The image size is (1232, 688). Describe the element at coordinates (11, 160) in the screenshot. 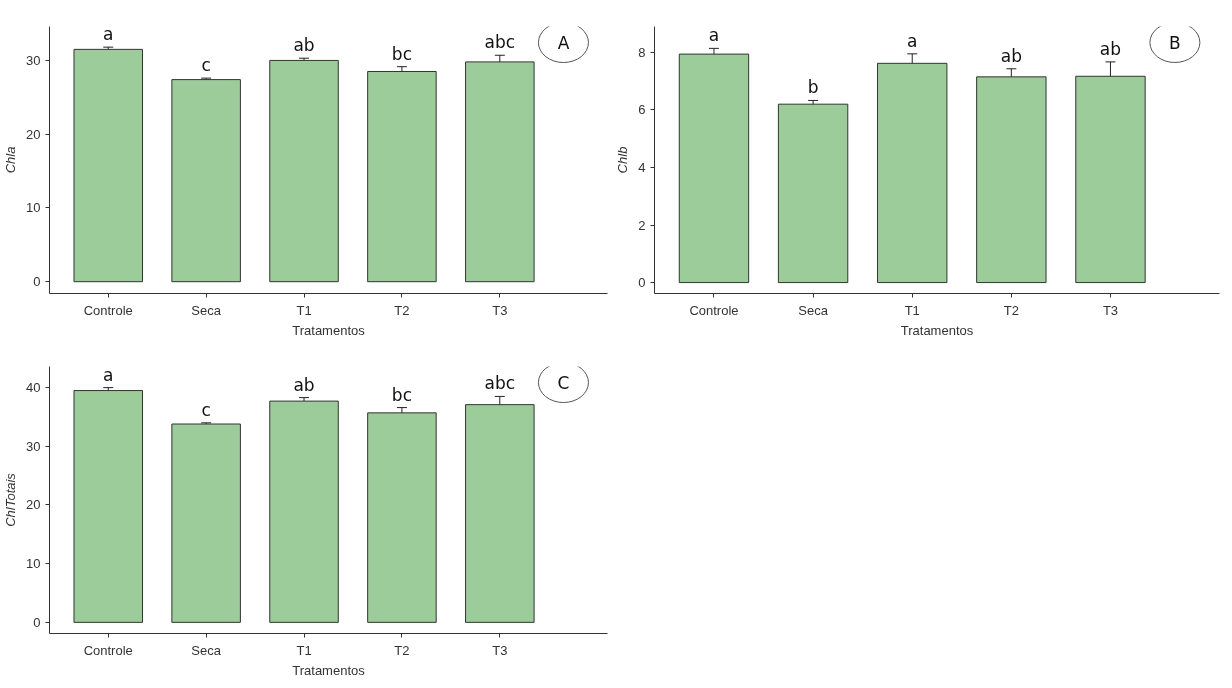

I see `y-axis-title: Chla` at that location.